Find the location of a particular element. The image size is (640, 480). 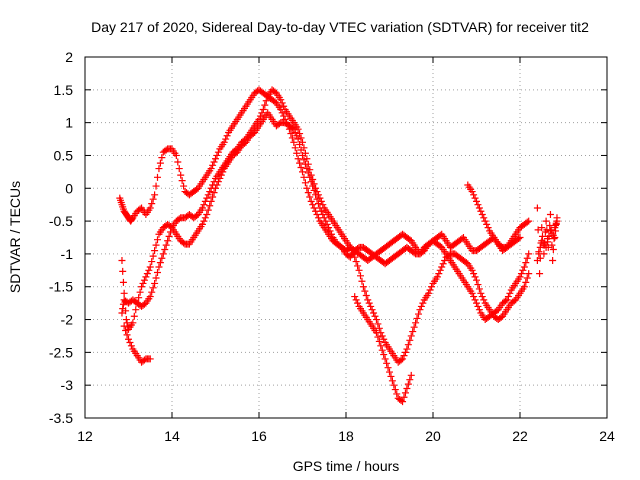

y-tick-label: -3 is located at coordinates (67, 385).